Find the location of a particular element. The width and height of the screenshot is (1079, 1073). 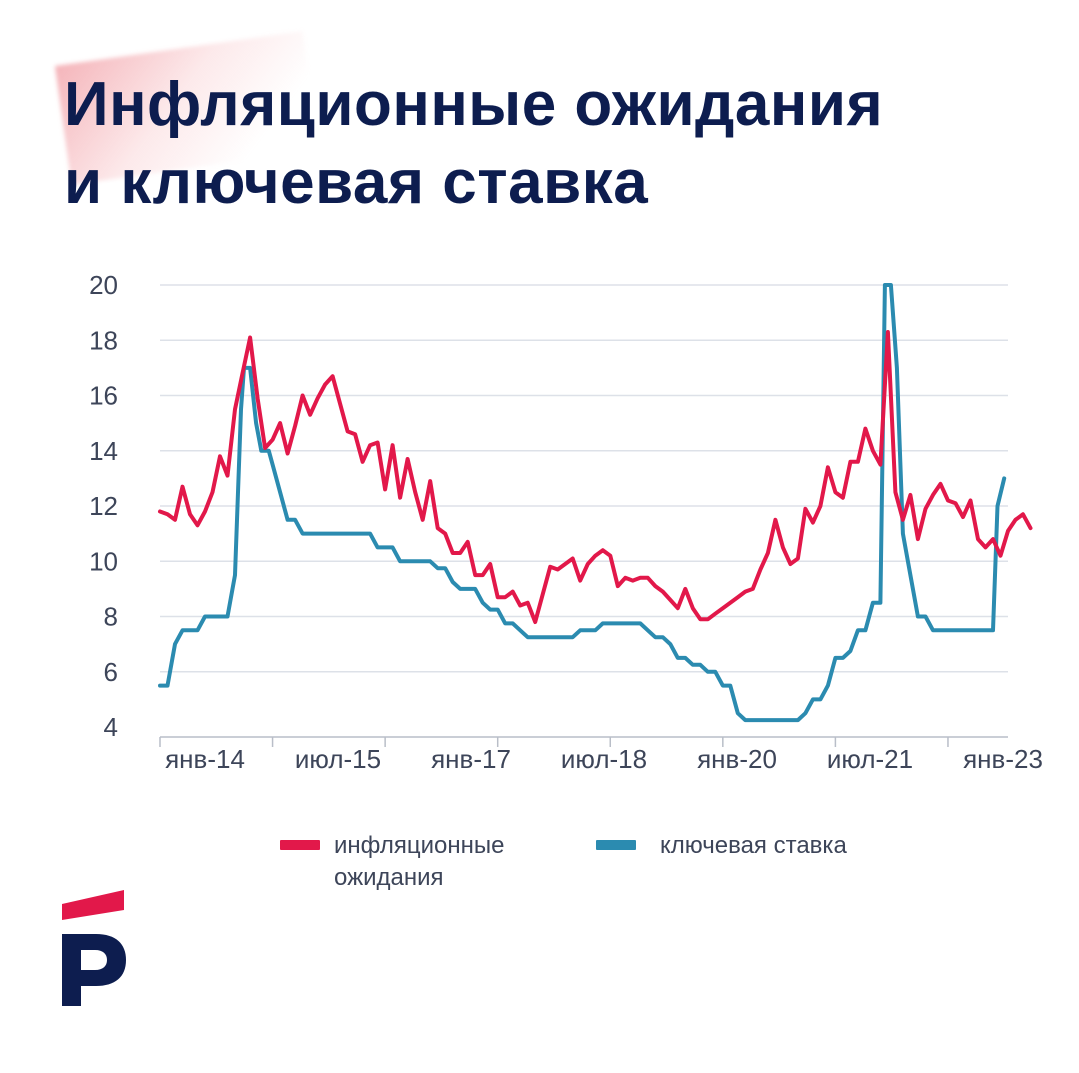

y-tick-label: 6 is located at coordinates (111, 672).